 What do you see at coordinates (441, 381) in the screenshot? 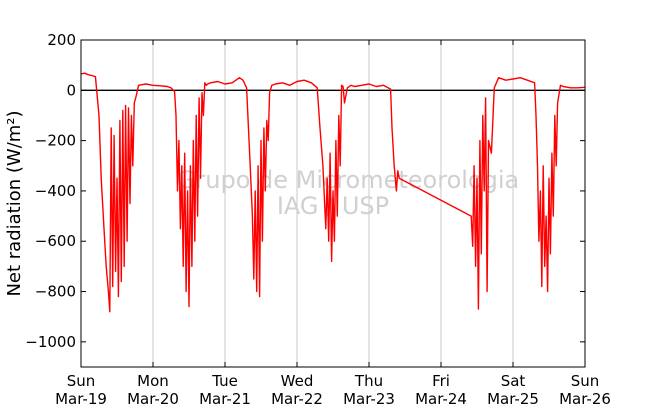
I see `x-tick-label-day: Fri` at bounding box center [441, 381].